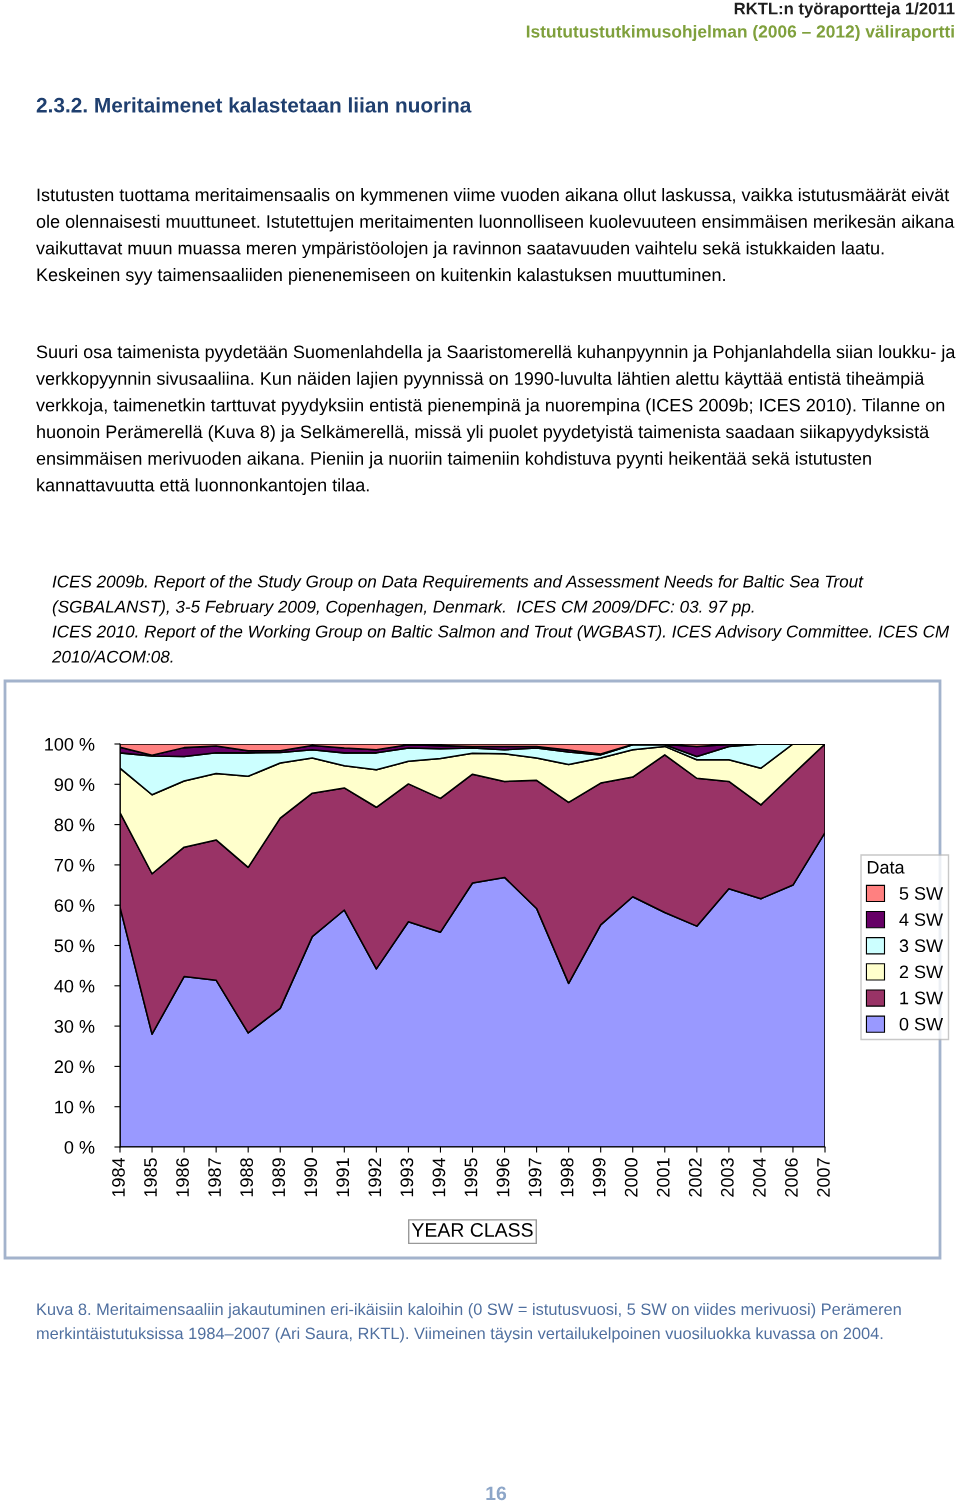  What do you see at coordinates (886, 867) in the screenshot?
I see `legend-title: Data` at bounding box center [886, 867].